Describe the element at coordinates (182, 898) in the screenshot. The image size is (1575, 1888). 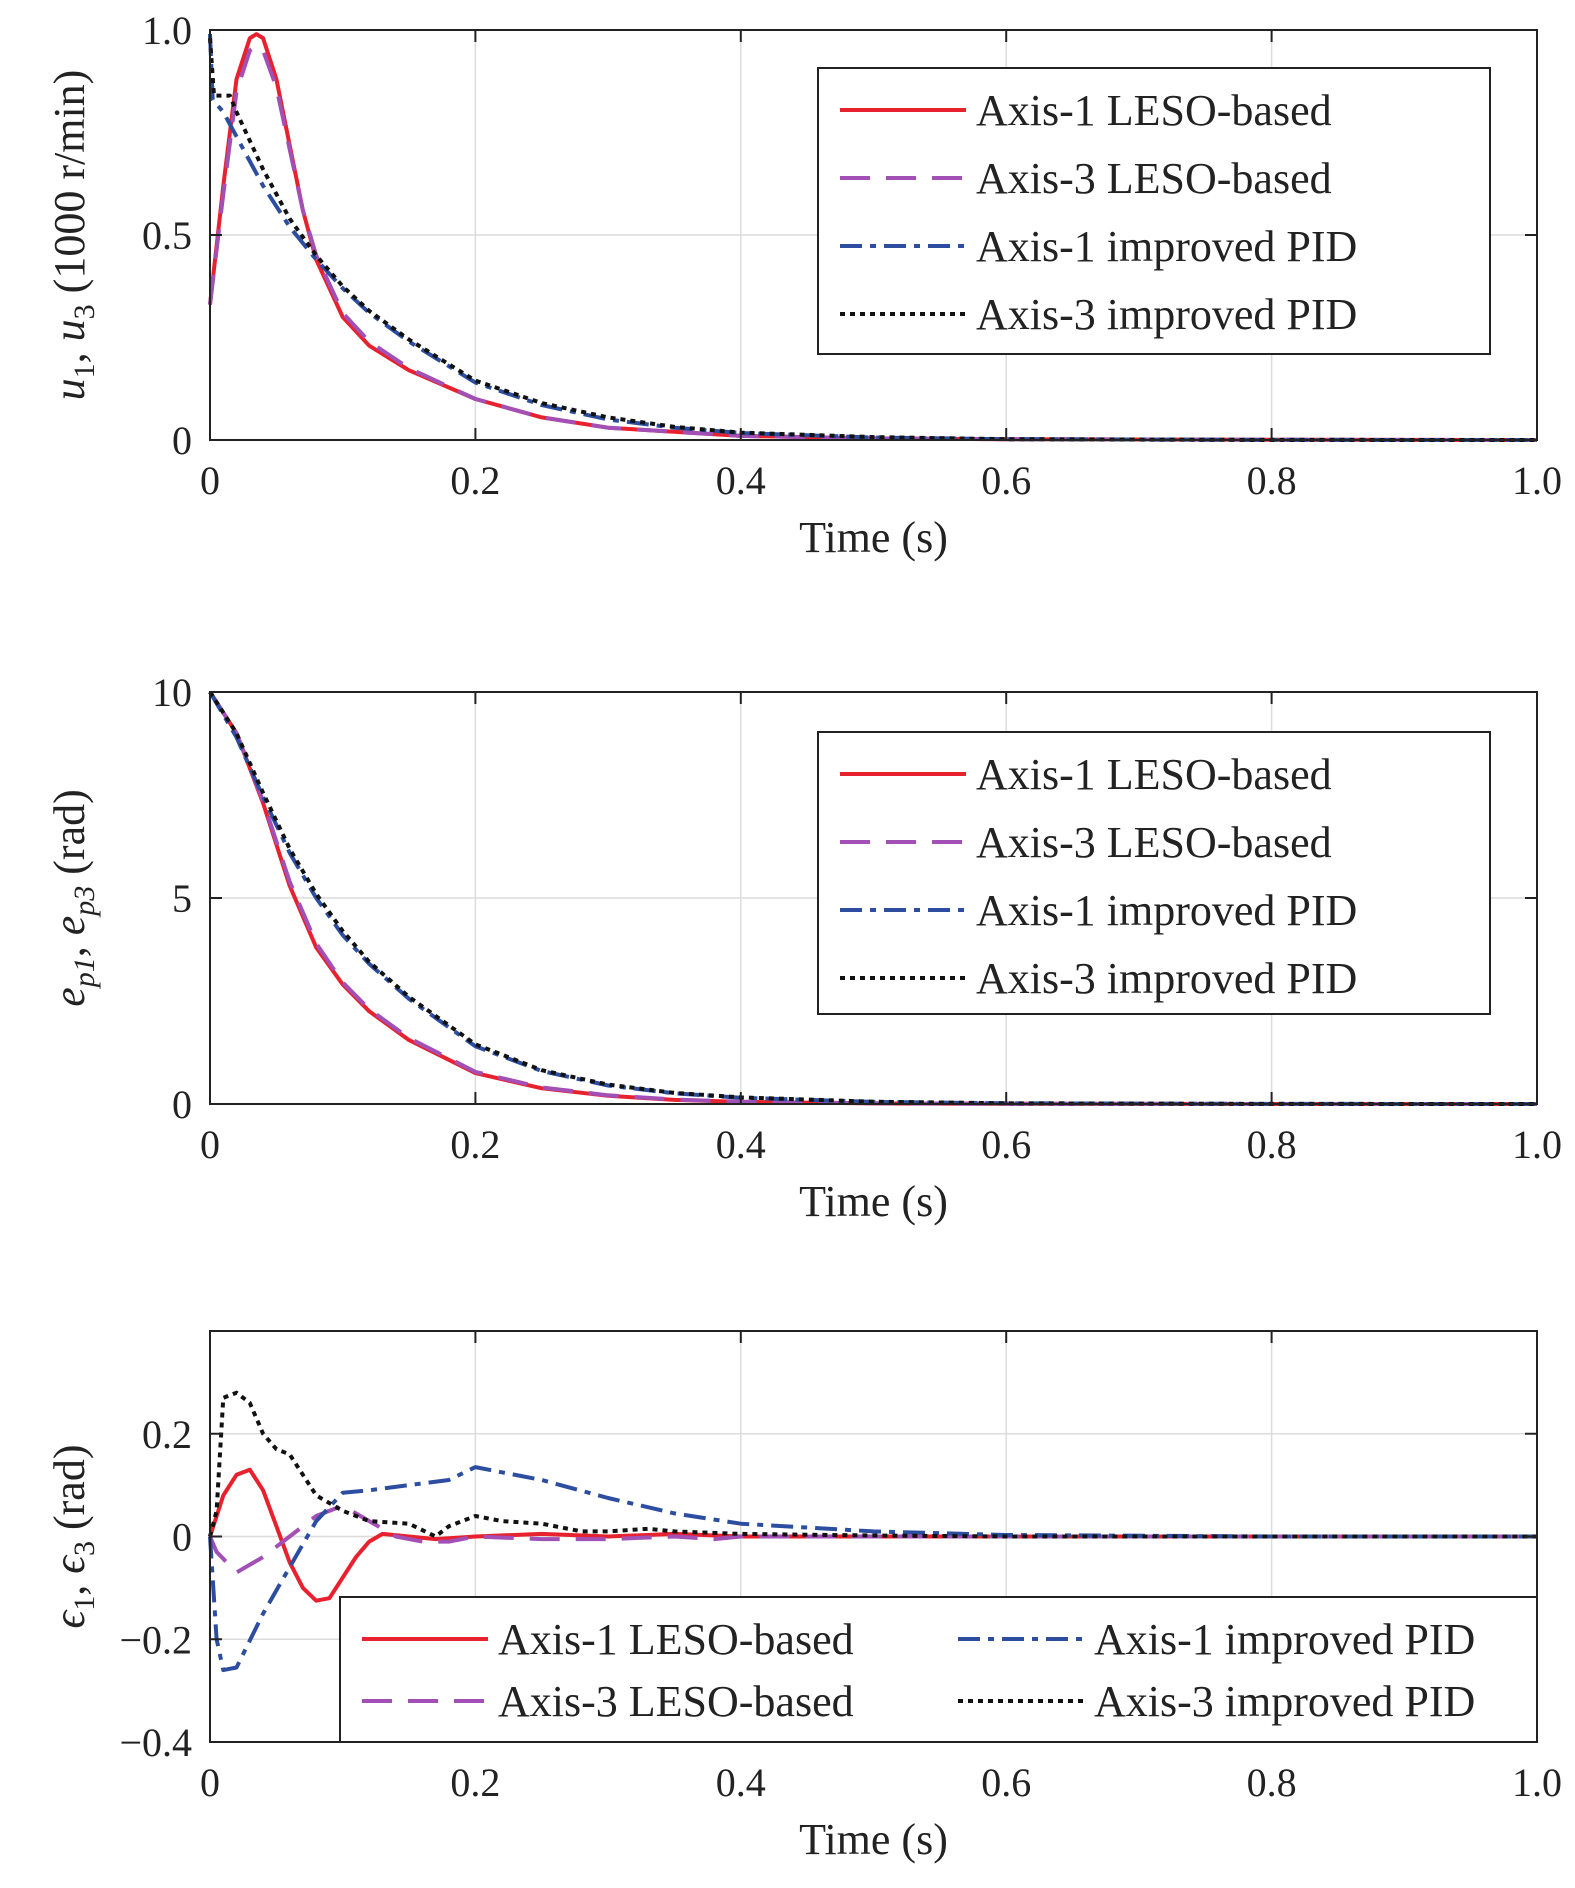
I see `y-tick-label: 5` at that location.